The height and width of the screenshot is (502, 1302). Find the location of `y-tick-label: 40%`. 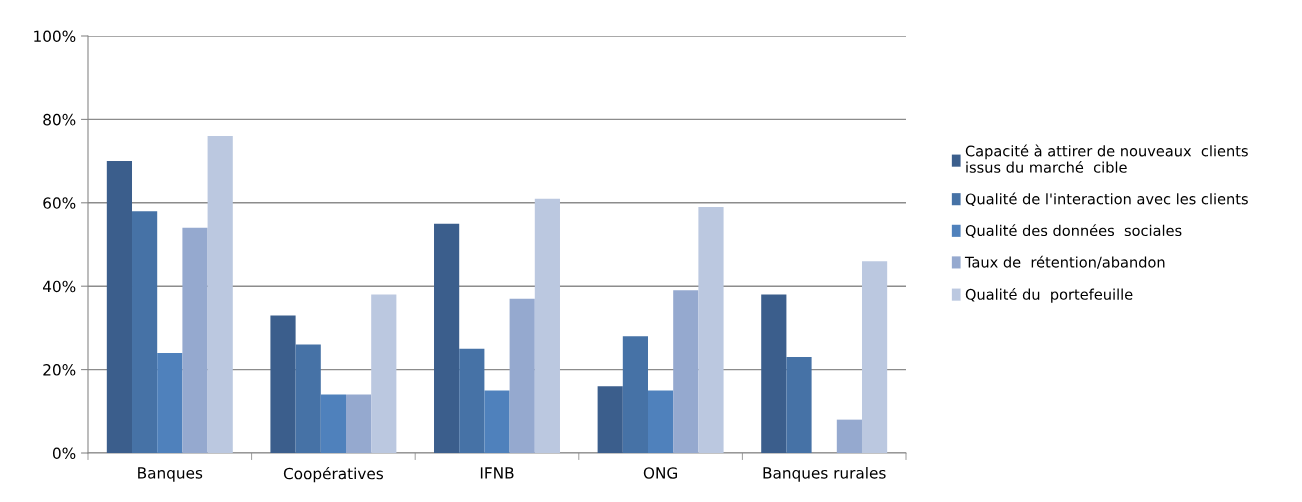

y-tick-label: 40% is located at coordinates (59, 286).